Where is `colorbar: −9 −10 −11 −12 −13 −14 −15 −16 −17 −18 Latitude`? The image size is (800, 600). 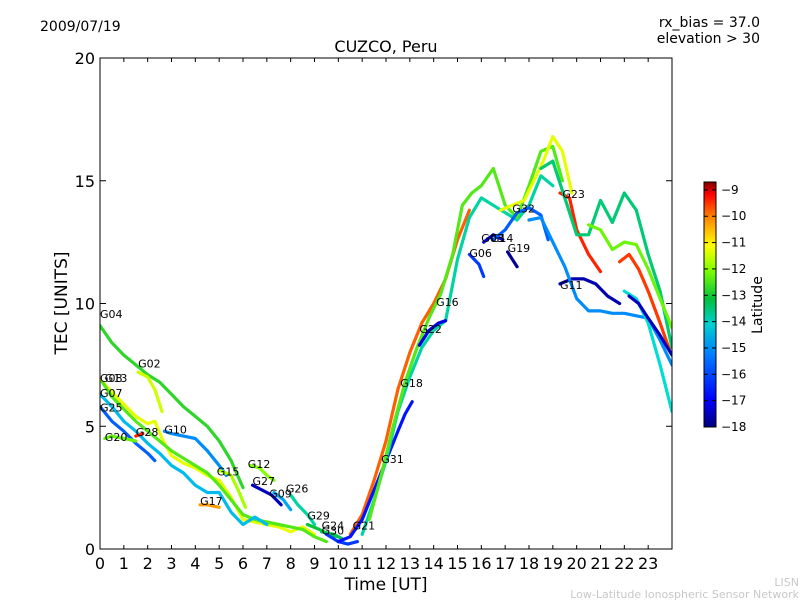
colorbar: −9 −10 −11 −12 −13 −14 −15 −16 −17 −18 Latitude is located at coordinates (734, 307).